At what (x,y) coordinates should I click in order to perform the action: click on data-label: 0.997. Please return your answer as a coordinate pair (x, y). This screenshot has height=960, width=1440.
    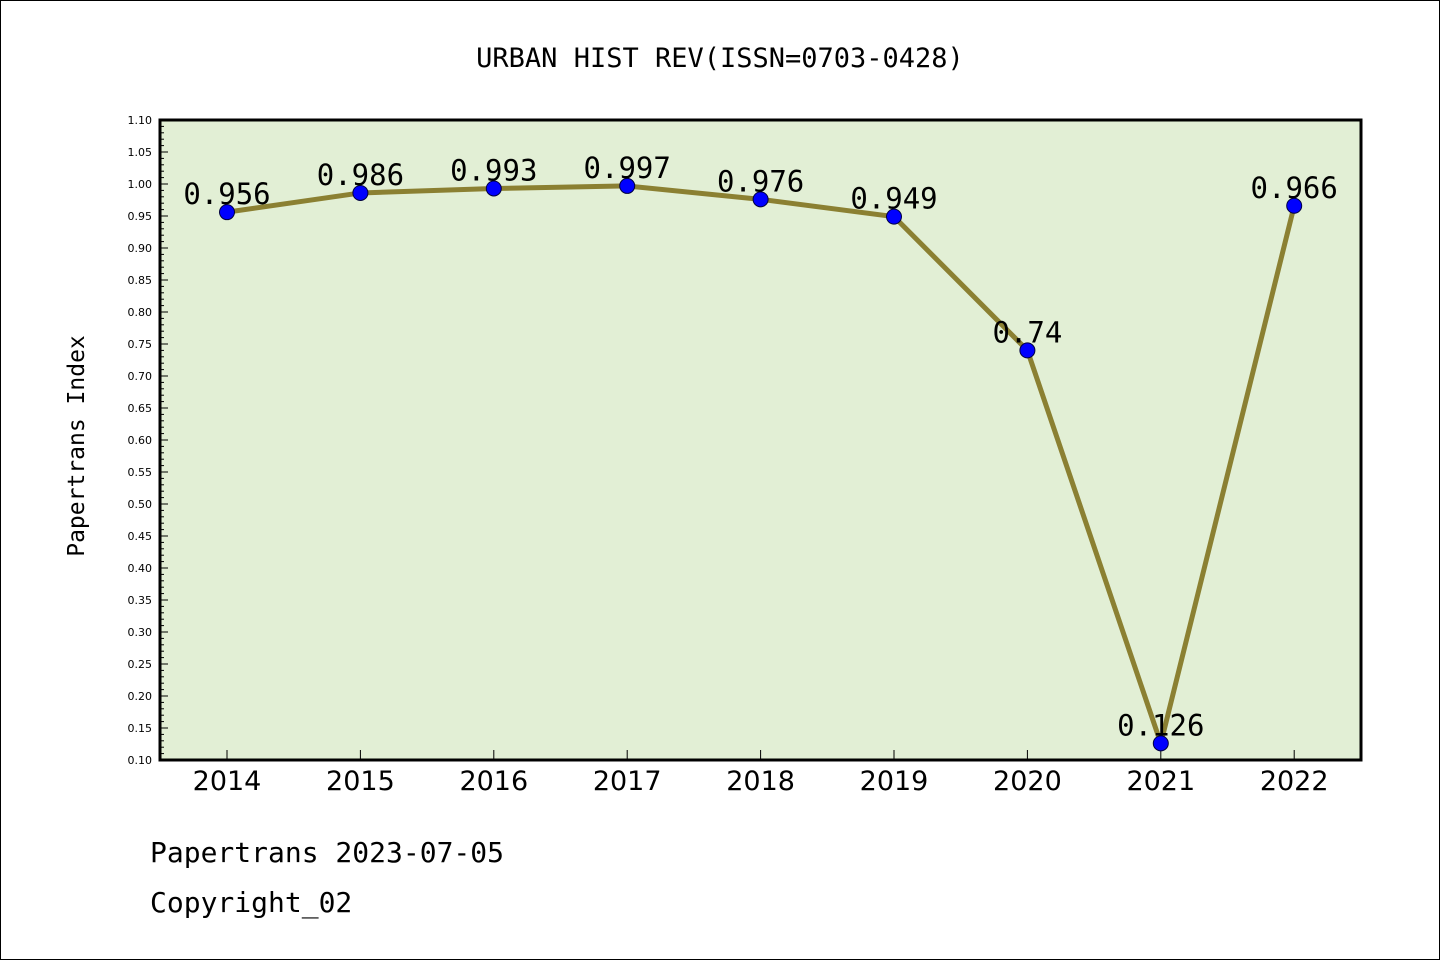
    Looking at the image, I should click on (627, 168).